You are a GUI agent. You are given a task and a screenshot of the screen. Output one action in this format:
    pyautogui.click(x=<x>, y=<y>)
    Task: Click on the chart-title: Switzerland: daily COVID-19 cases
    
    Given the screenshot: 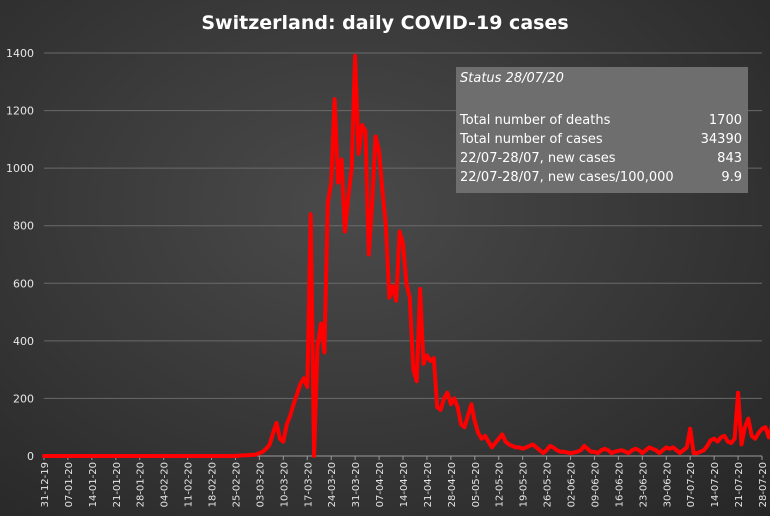 What is the action you would take?
    pyautogui.click(x=384, y=23)
    